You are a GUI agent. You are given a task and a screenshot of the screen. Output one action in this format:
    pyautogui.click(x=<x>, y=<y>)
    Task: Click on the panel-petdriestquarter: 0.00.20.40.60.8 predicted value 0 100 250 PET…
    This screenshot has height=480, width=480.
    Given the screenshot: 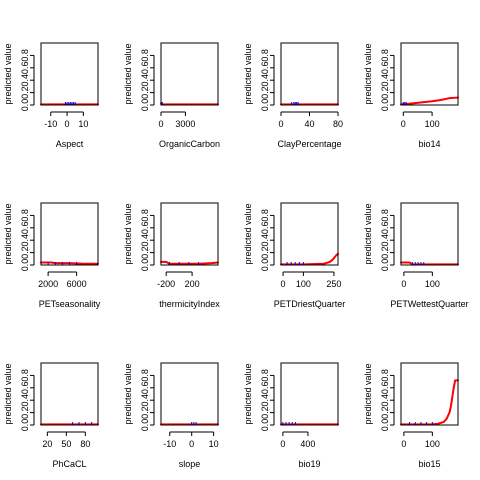 What is the action you would take?
    pyautogui.click(x=294, y=255)
    